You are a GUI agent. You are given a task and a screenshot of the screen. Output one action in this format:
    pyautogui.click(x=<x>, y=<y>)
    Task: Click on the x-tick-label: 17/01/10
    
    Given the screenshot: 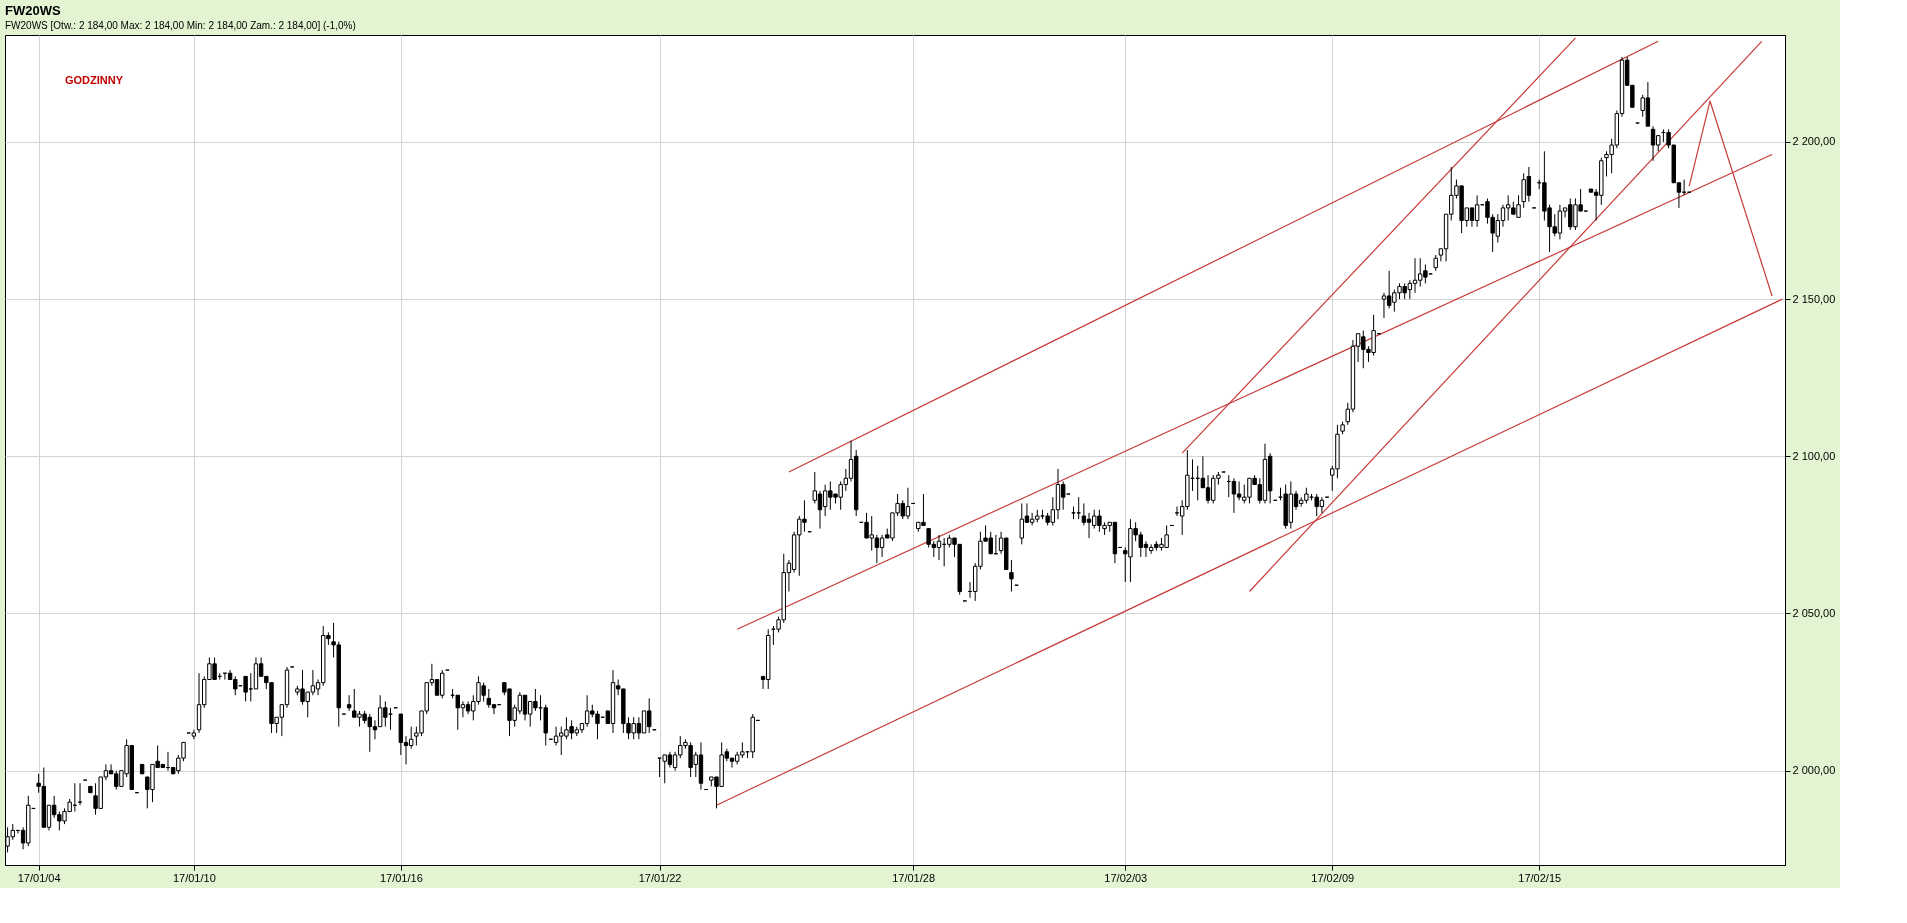 What is the action you would take?
    pyautogui.click(x=194, y=877)
    